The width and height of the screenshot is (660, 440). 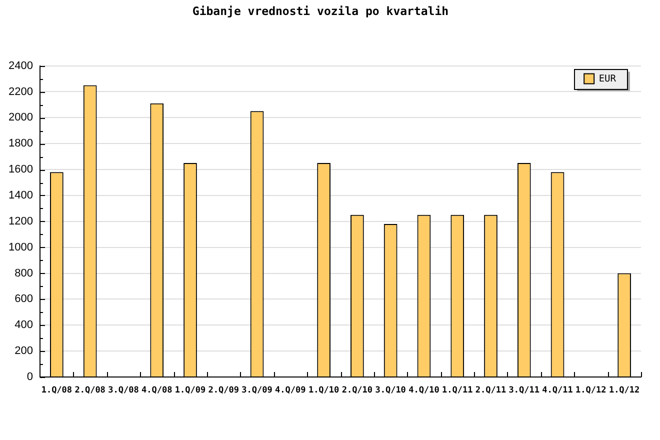 I want to click on x-tick-label: 3.Q/09, so click(x=257, y=390).